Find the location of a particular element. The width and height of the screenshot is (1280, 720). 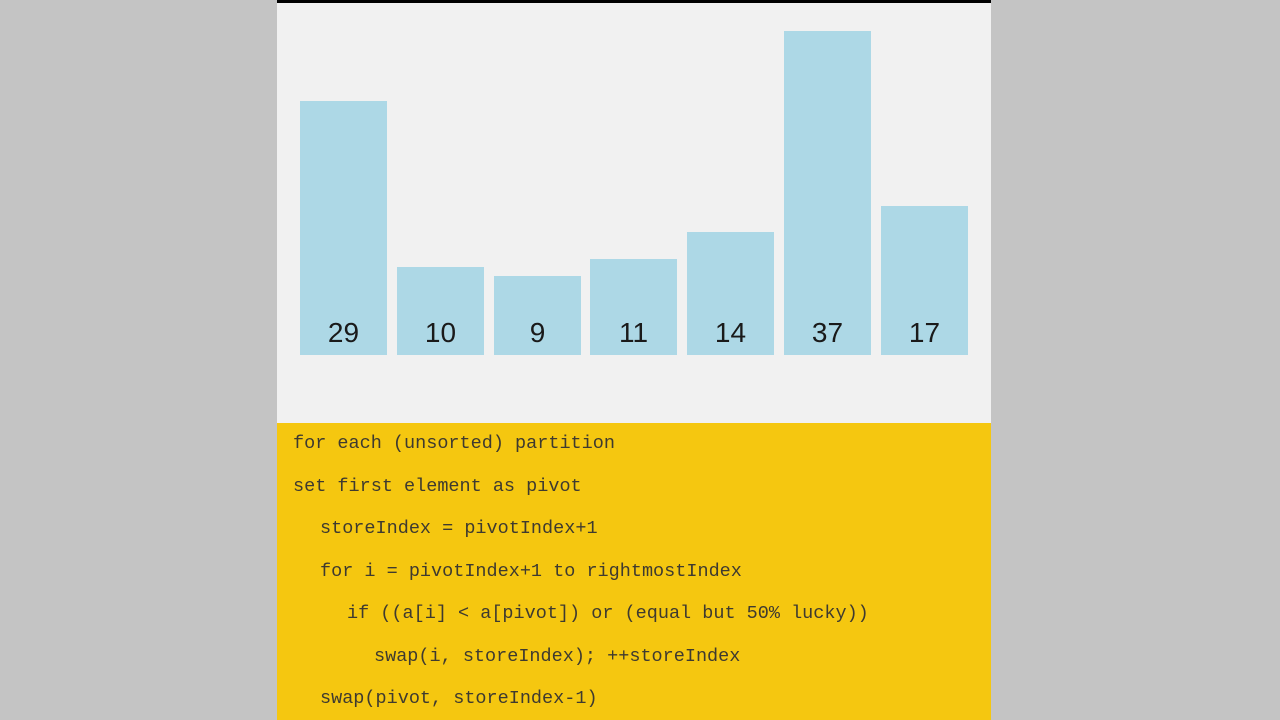

bar-value-label: 11 is located at coordinates (633, 332).